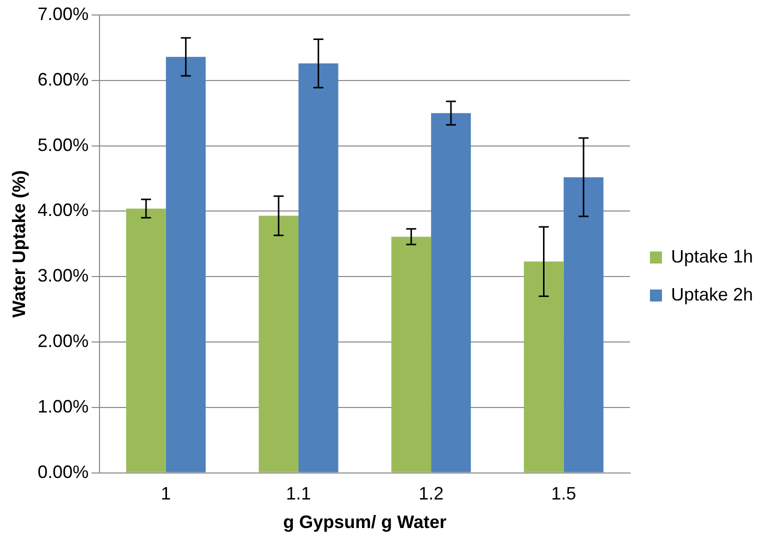 This screenshot has height=538, width=773. I want to click on y-tick-label: 1.00%, so click(63, 406).